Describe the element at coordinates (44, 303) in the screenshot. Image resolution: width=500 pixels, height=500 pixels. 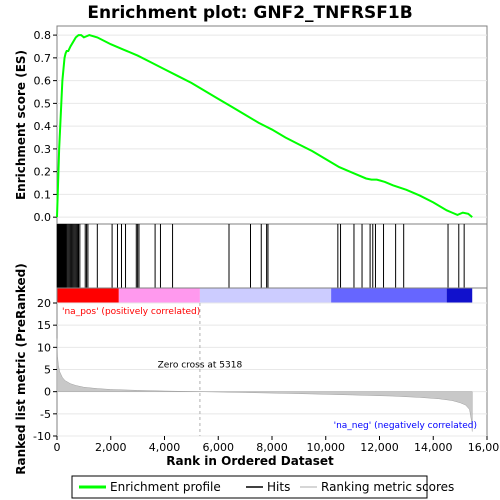
I see `ranking-y-tick-label: 20` at that location.